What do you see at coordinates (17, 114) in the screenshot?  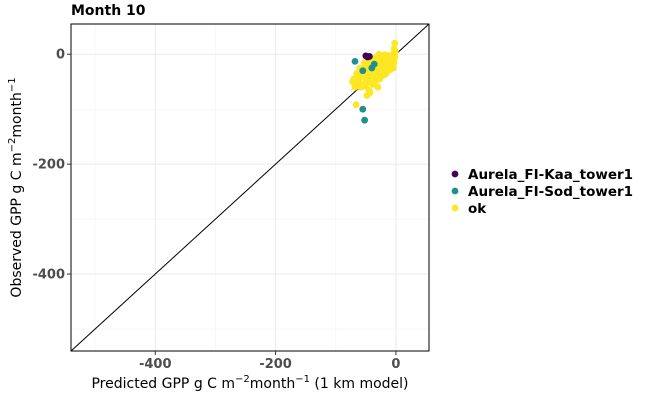 I see `y-axis-title-mid: month` at bounding box center [17, 114].